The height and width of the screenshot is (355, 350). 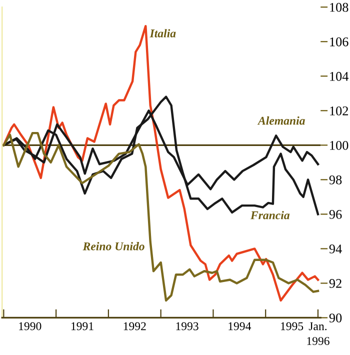 What do you see at coordinates (135, 326) in the screenshot?
I see `x-tick-label: 1992` at bounding box center [135, 326].